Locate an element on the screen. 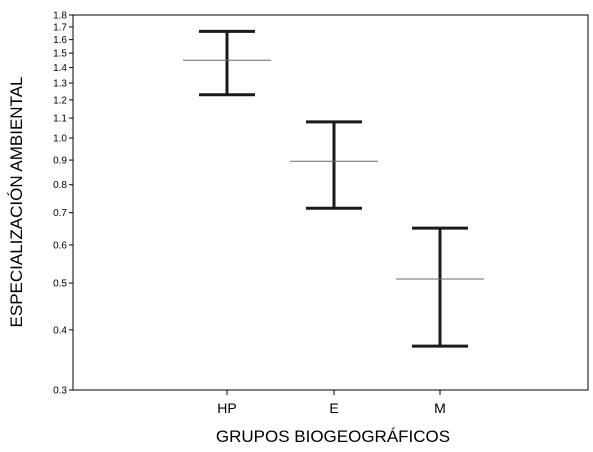 The image size is (593, 452). y-tick-label: 0.6 is located at coordinates (60, 245).